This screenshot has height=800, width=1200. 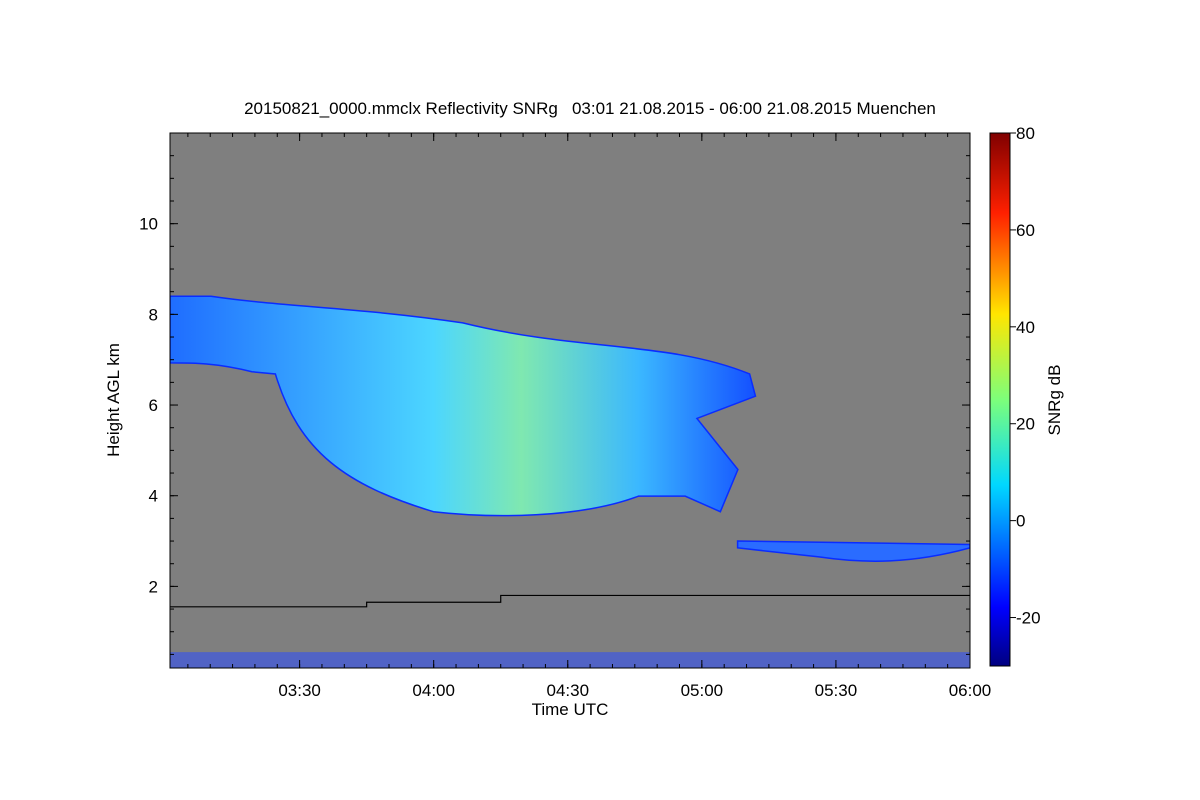 What do you see at coordinates (570, 709) in the screenshot?
I see `x-axis-label: Time UTC` at bounding box center [570, 709].